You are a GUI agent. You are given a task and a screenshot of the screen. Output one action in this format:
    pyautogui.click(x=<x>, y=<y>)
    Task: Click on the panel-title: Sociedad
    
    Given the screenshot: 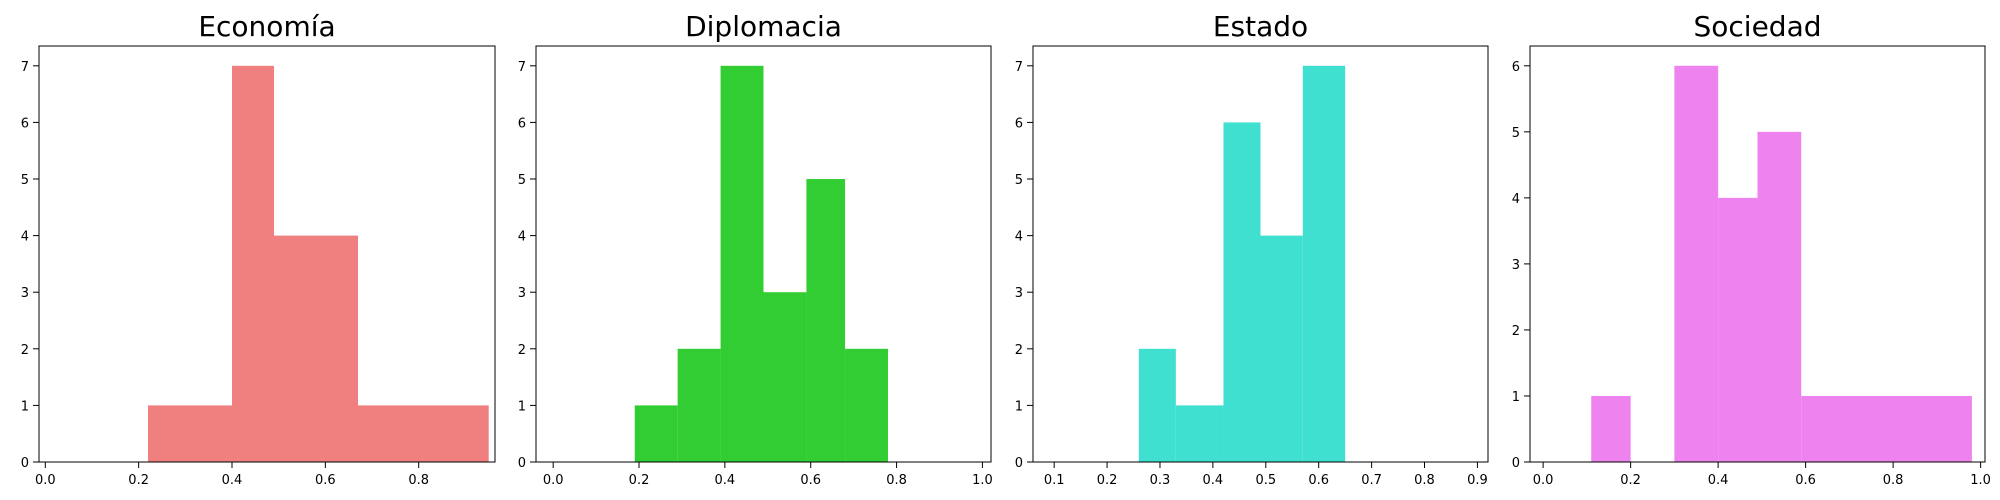 What is the action you would take?
    pyautogui.click(x=1757, y=26)
    